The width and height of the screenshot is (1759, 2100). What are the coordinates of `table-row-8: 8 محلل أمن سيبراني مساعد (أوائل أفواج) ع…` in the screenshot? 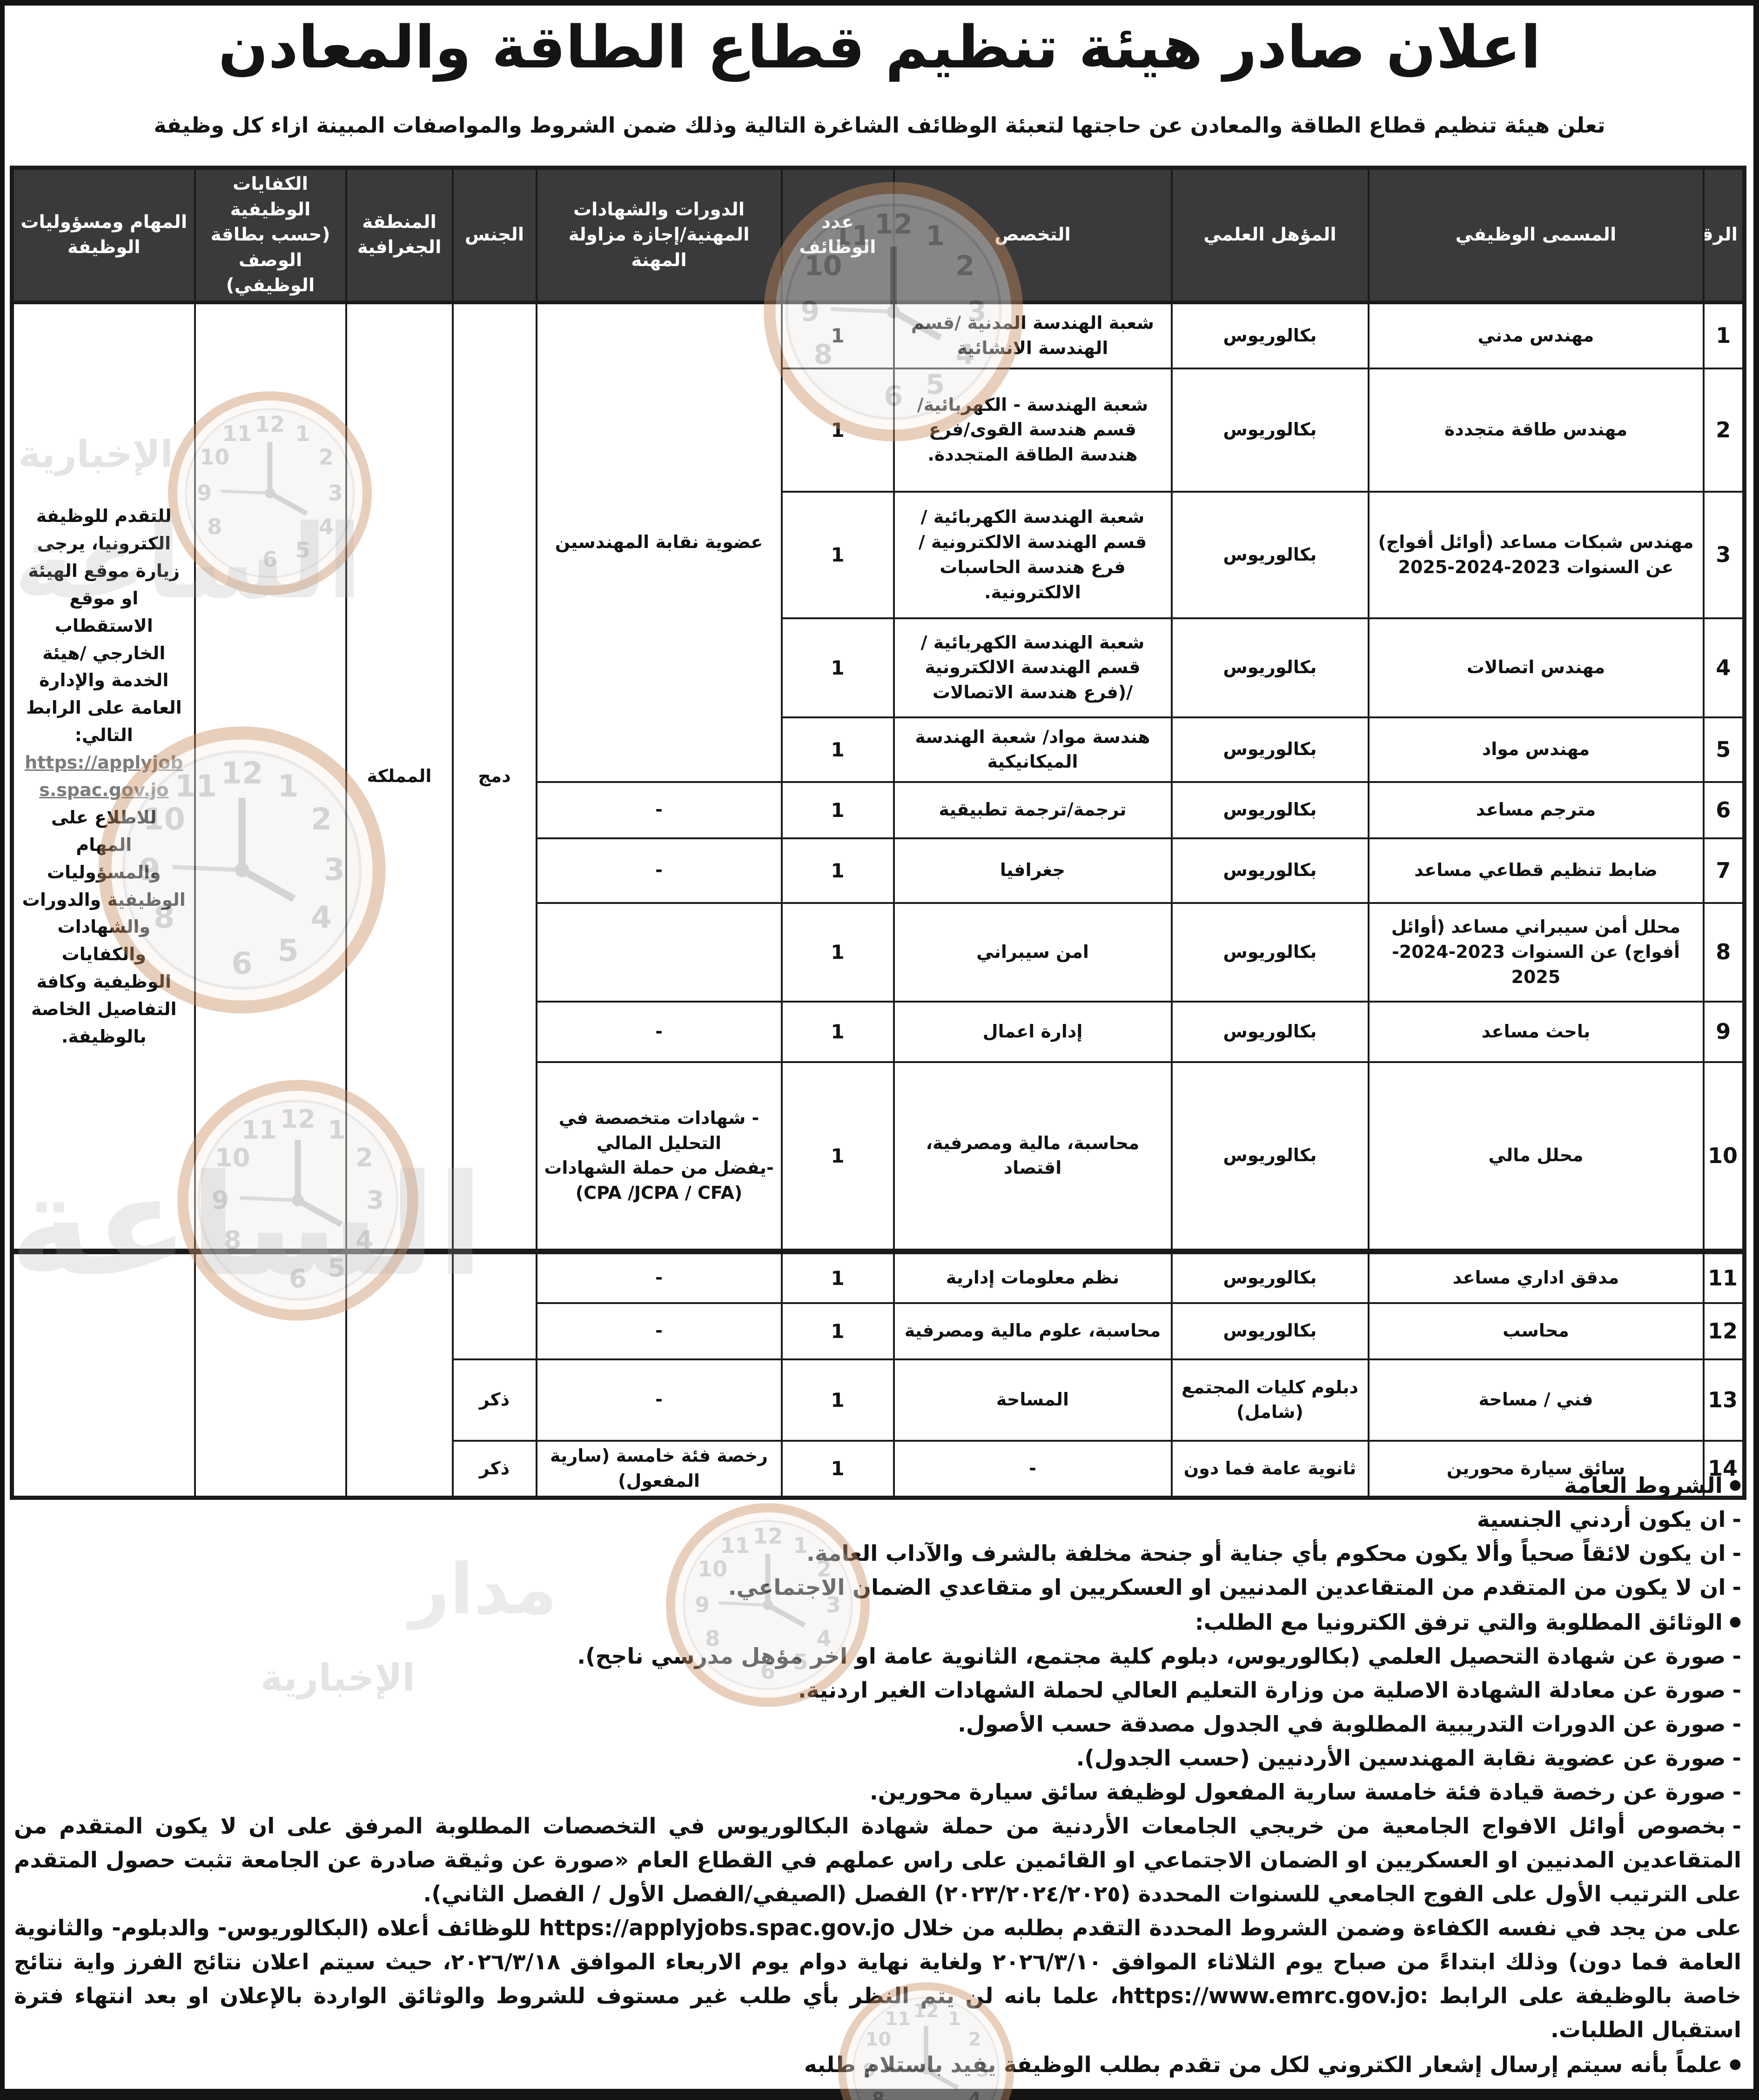 It's located at (879, 952).